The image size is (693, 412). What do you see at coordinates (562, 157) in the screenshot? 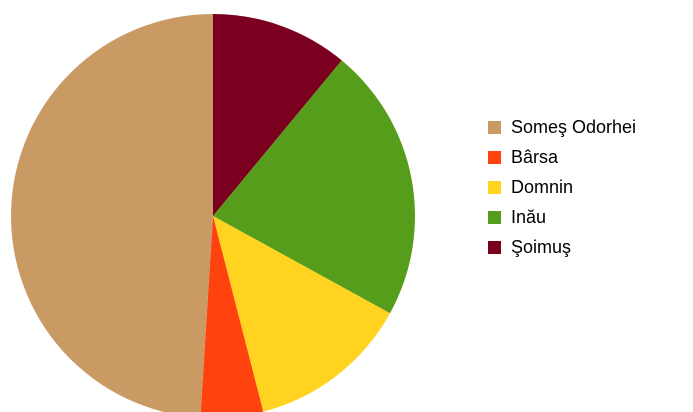
I see `legend-item-barsa: Bârsa` at bounding box center [562, 157].